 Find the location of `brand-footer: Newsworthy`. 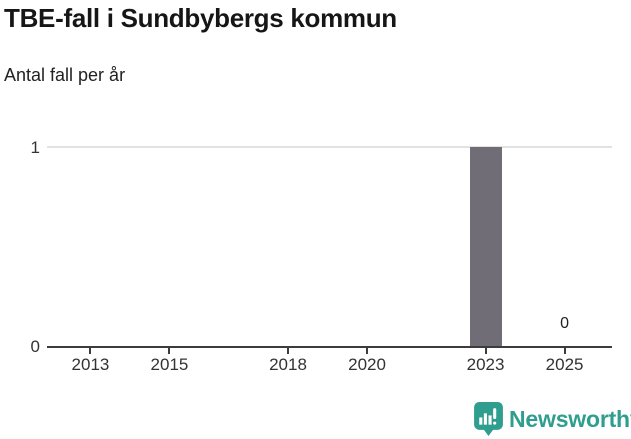

brand-footer: Newsworthy is located at coordinates (552, 419).